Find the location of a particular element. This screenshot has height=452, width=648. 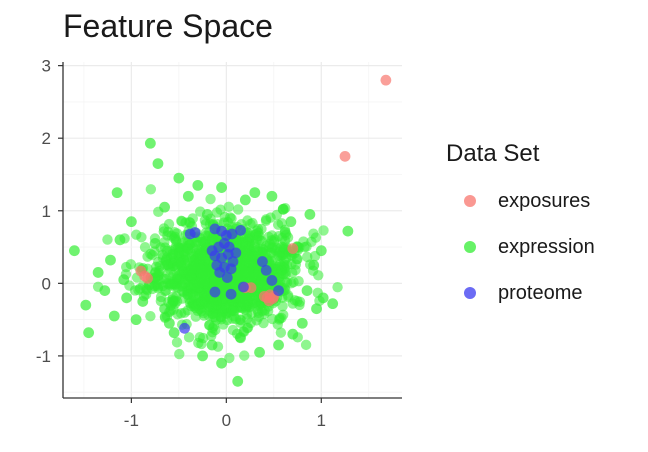

legend-key-proteome is located at coordinates (470, 293).